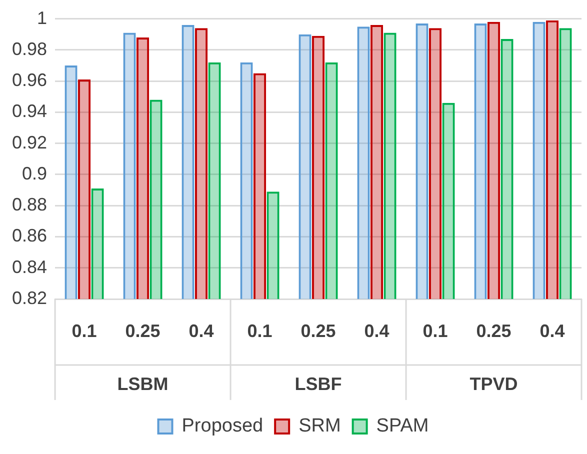 The height and width of the screenshot is (454, 587). What do you see at coordinates (35, 173) in the screenshot?
I see `y-tick-label: 0.9` at bounding box center [35, 173].